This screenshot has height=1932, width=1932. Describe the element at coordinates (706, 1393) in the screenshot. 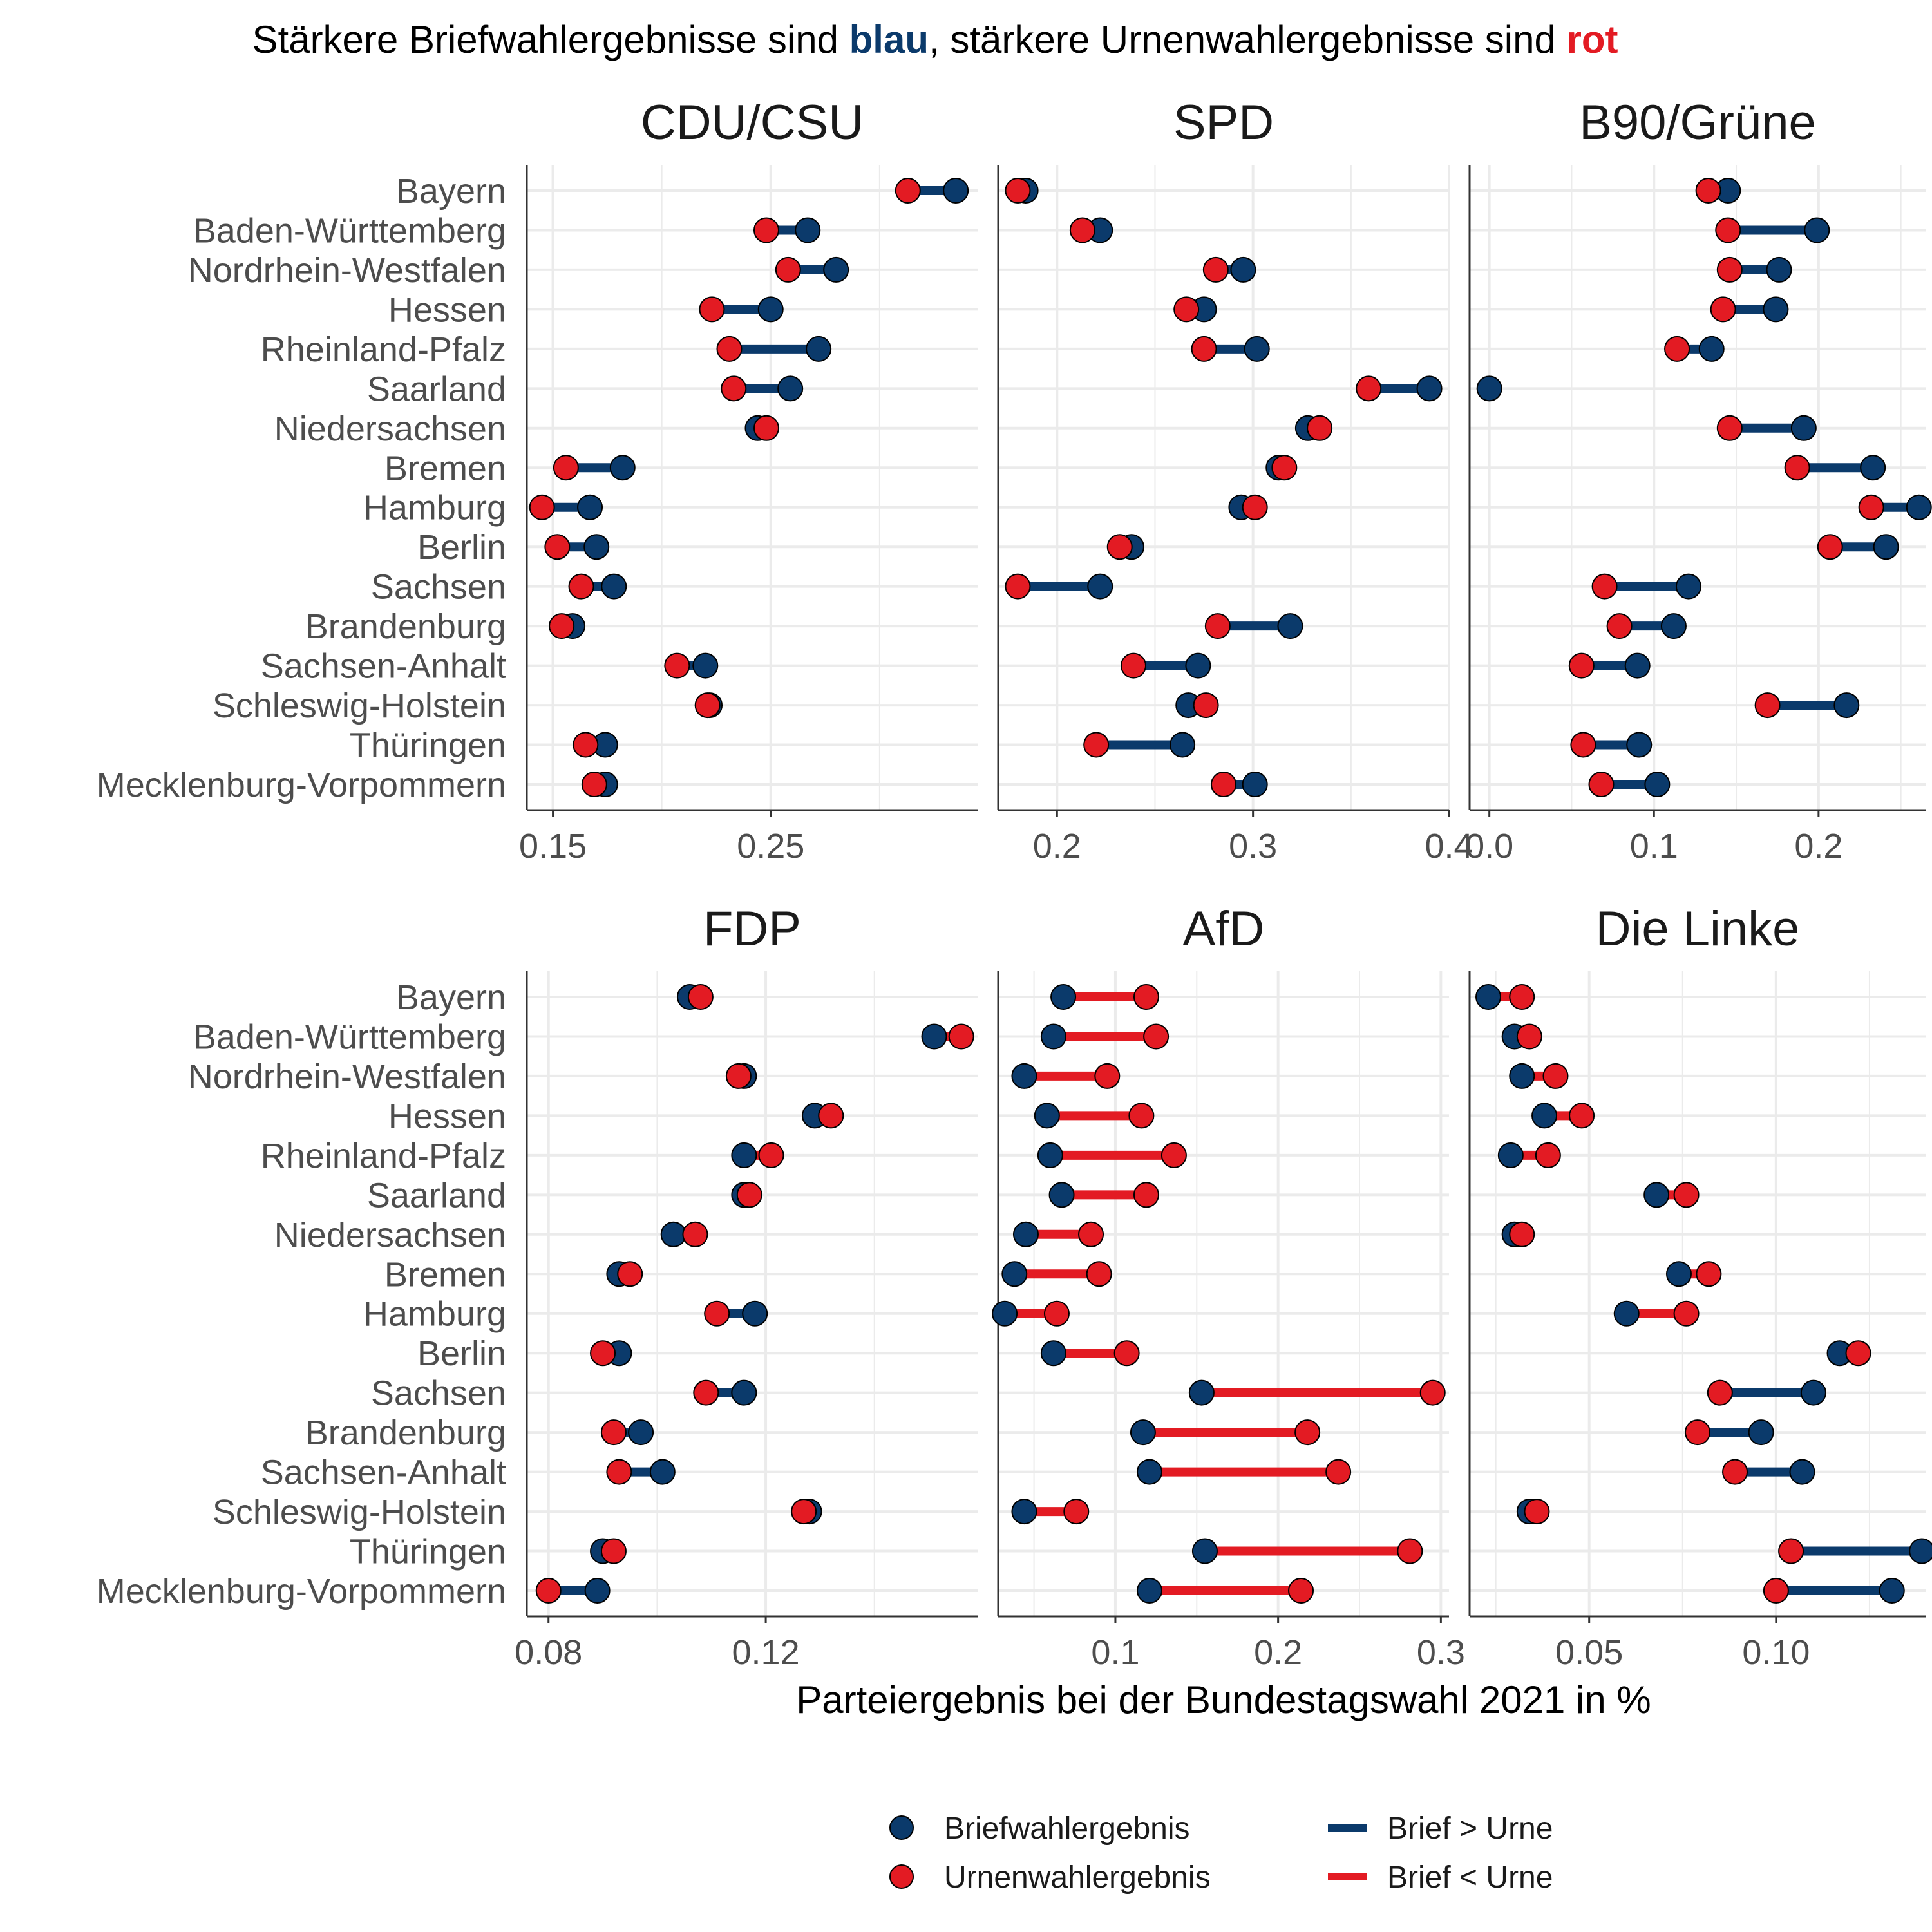

I see `urne-point-fdp-sachsen` at that location.